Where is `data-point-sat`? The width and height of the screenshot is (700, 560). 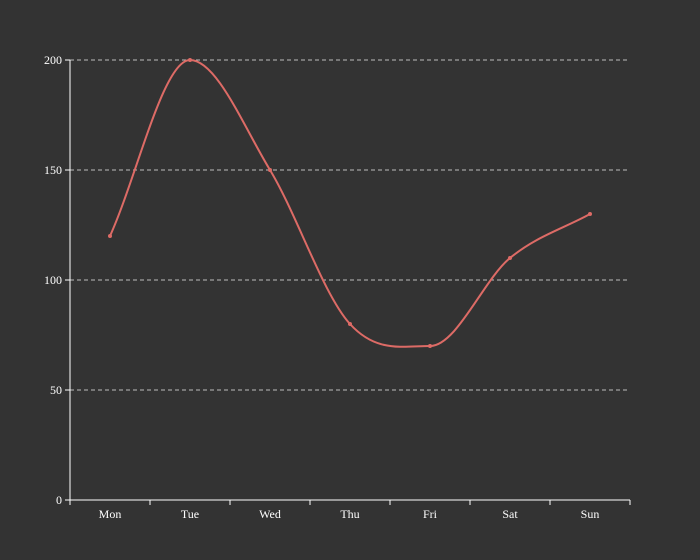 data-point-sat is located at coordinates (510, 258).